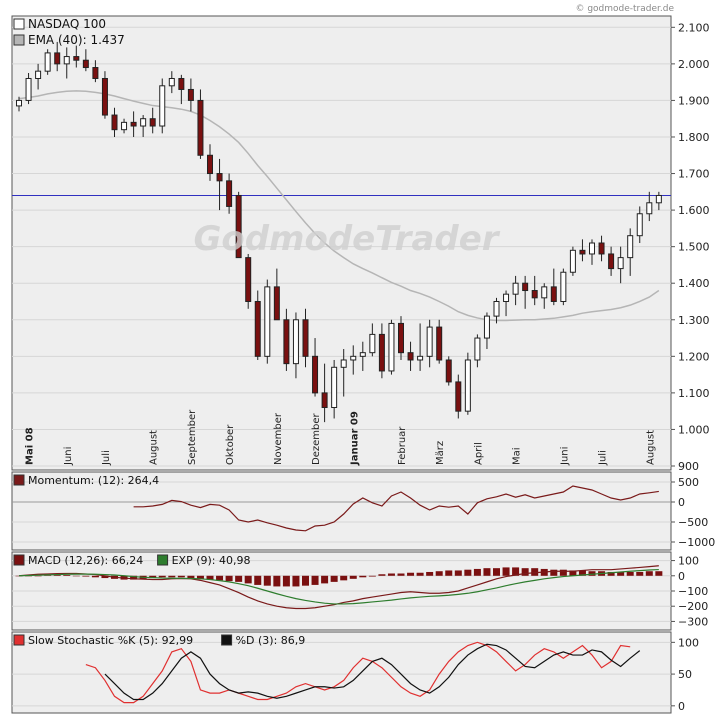  Describe the element at coordinates (271, 640) in the screenshot. I see `legend-label: %D (3): 86,9` at that location.